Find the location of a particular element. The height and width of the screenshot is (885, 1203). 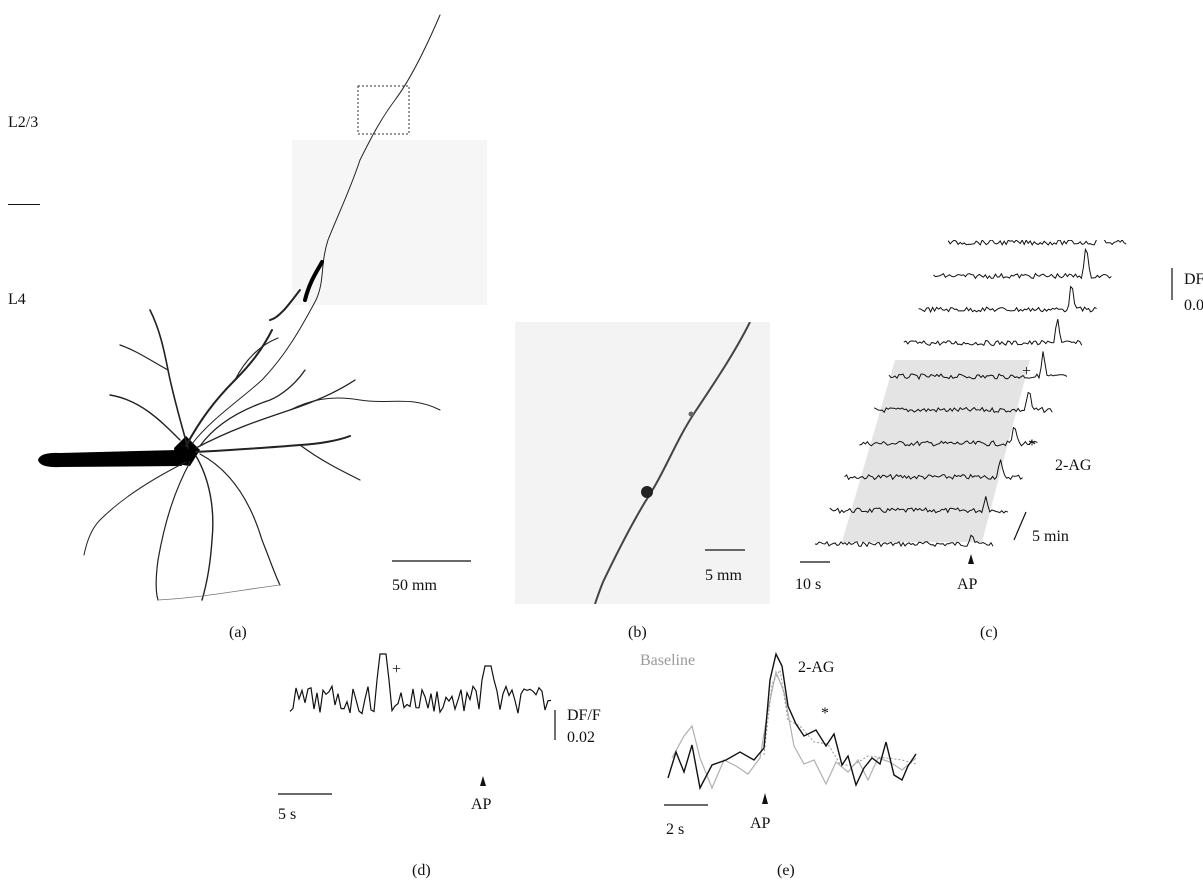

soma is located at coordinates (187, 451).